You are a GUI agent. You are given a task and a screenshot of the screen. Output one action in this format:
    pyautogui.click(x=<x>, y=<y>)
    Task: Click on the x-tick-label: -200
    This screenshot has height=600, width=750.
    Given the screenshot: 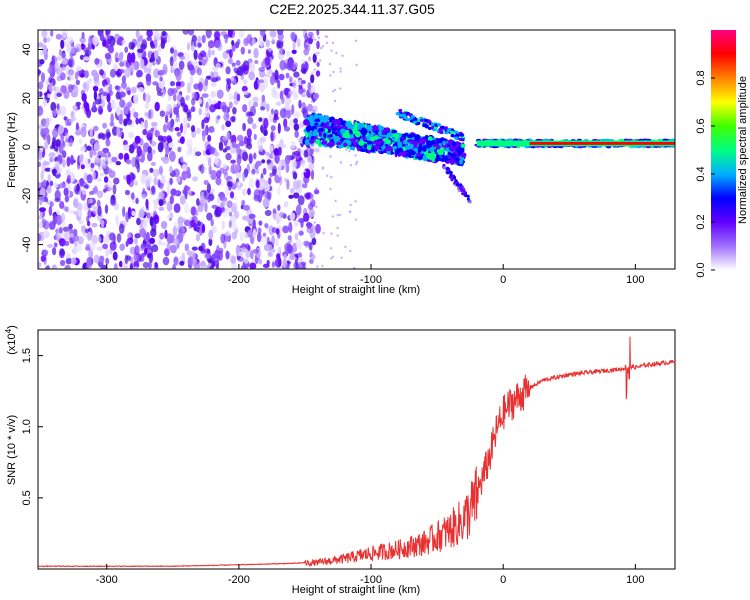 What is the action you would take?
    pyautogui.click(x=239, y=280)
    